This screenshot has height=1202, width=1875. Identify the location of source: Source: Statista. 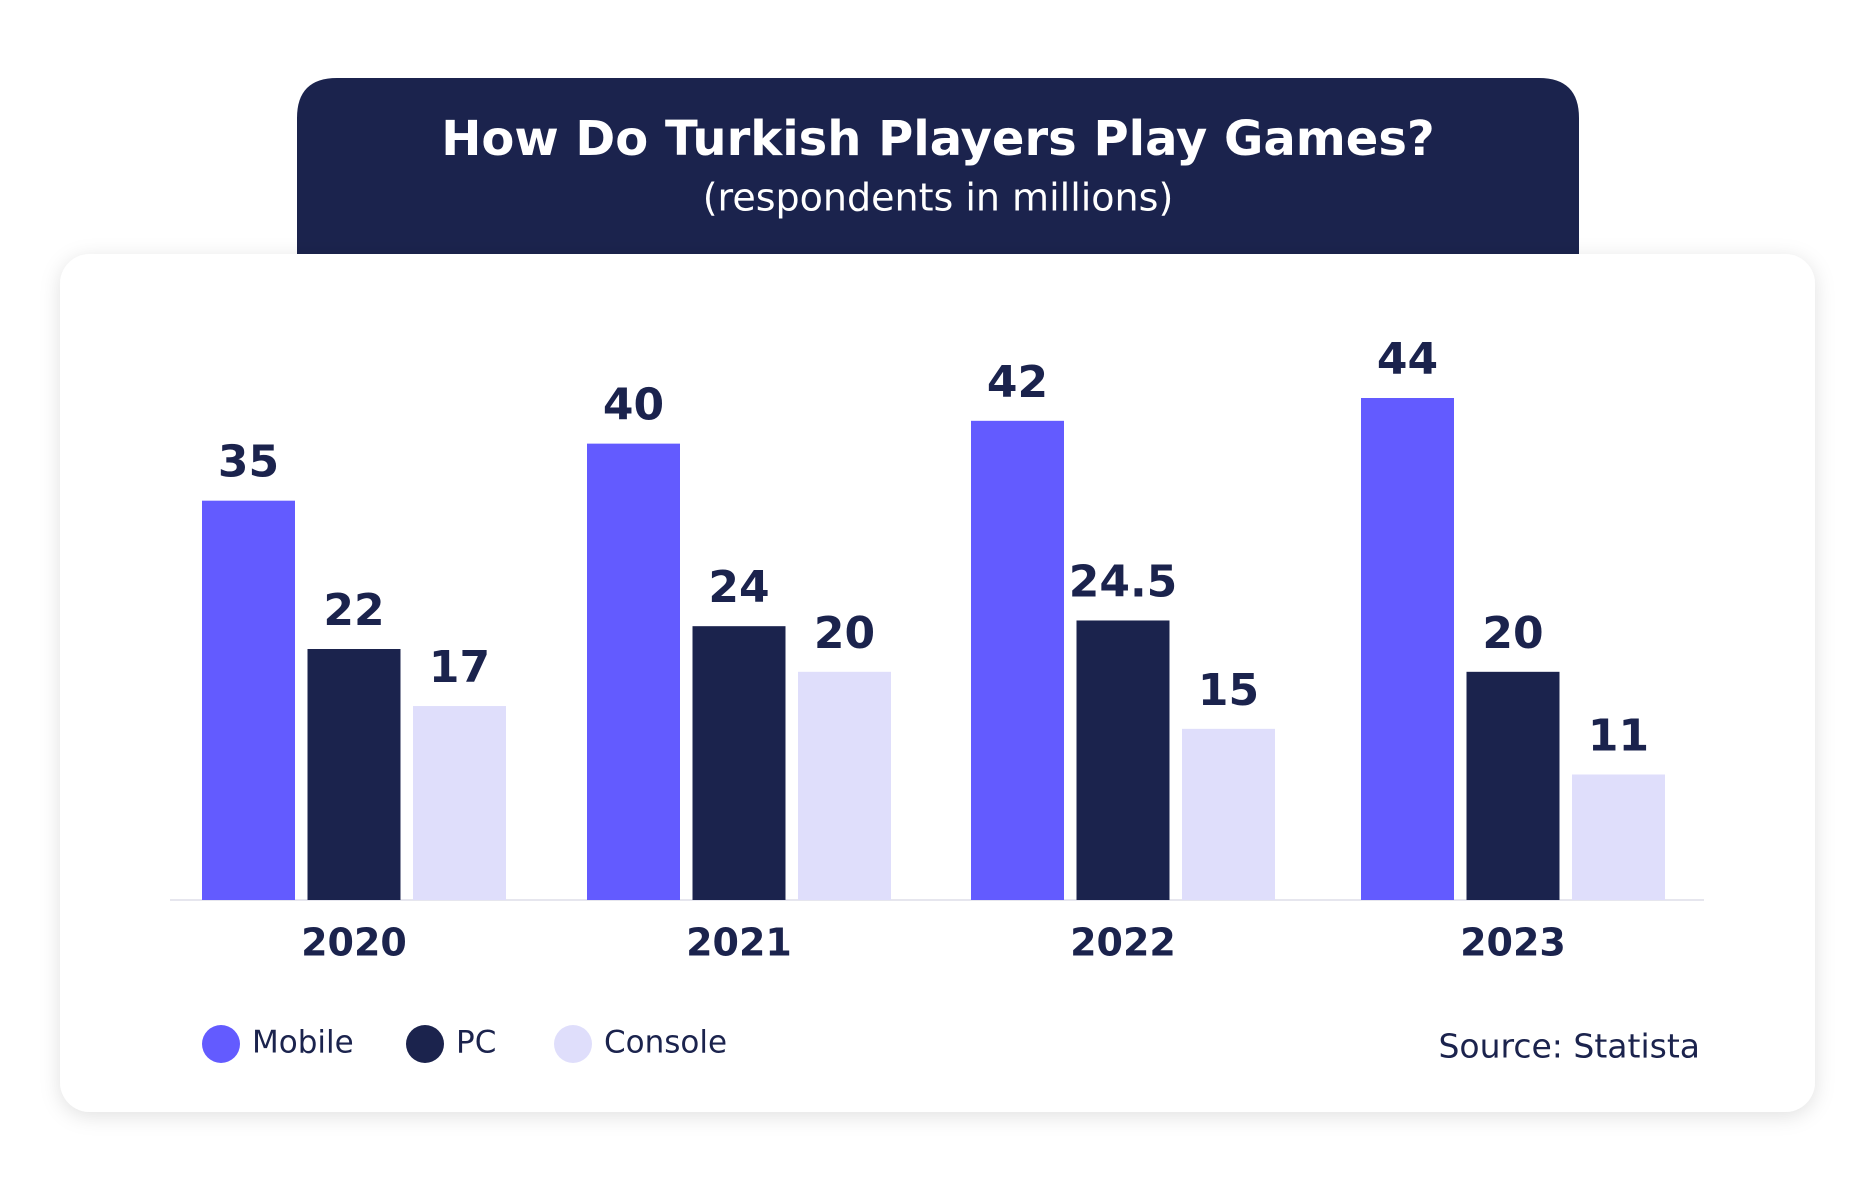
(1569, 1046).